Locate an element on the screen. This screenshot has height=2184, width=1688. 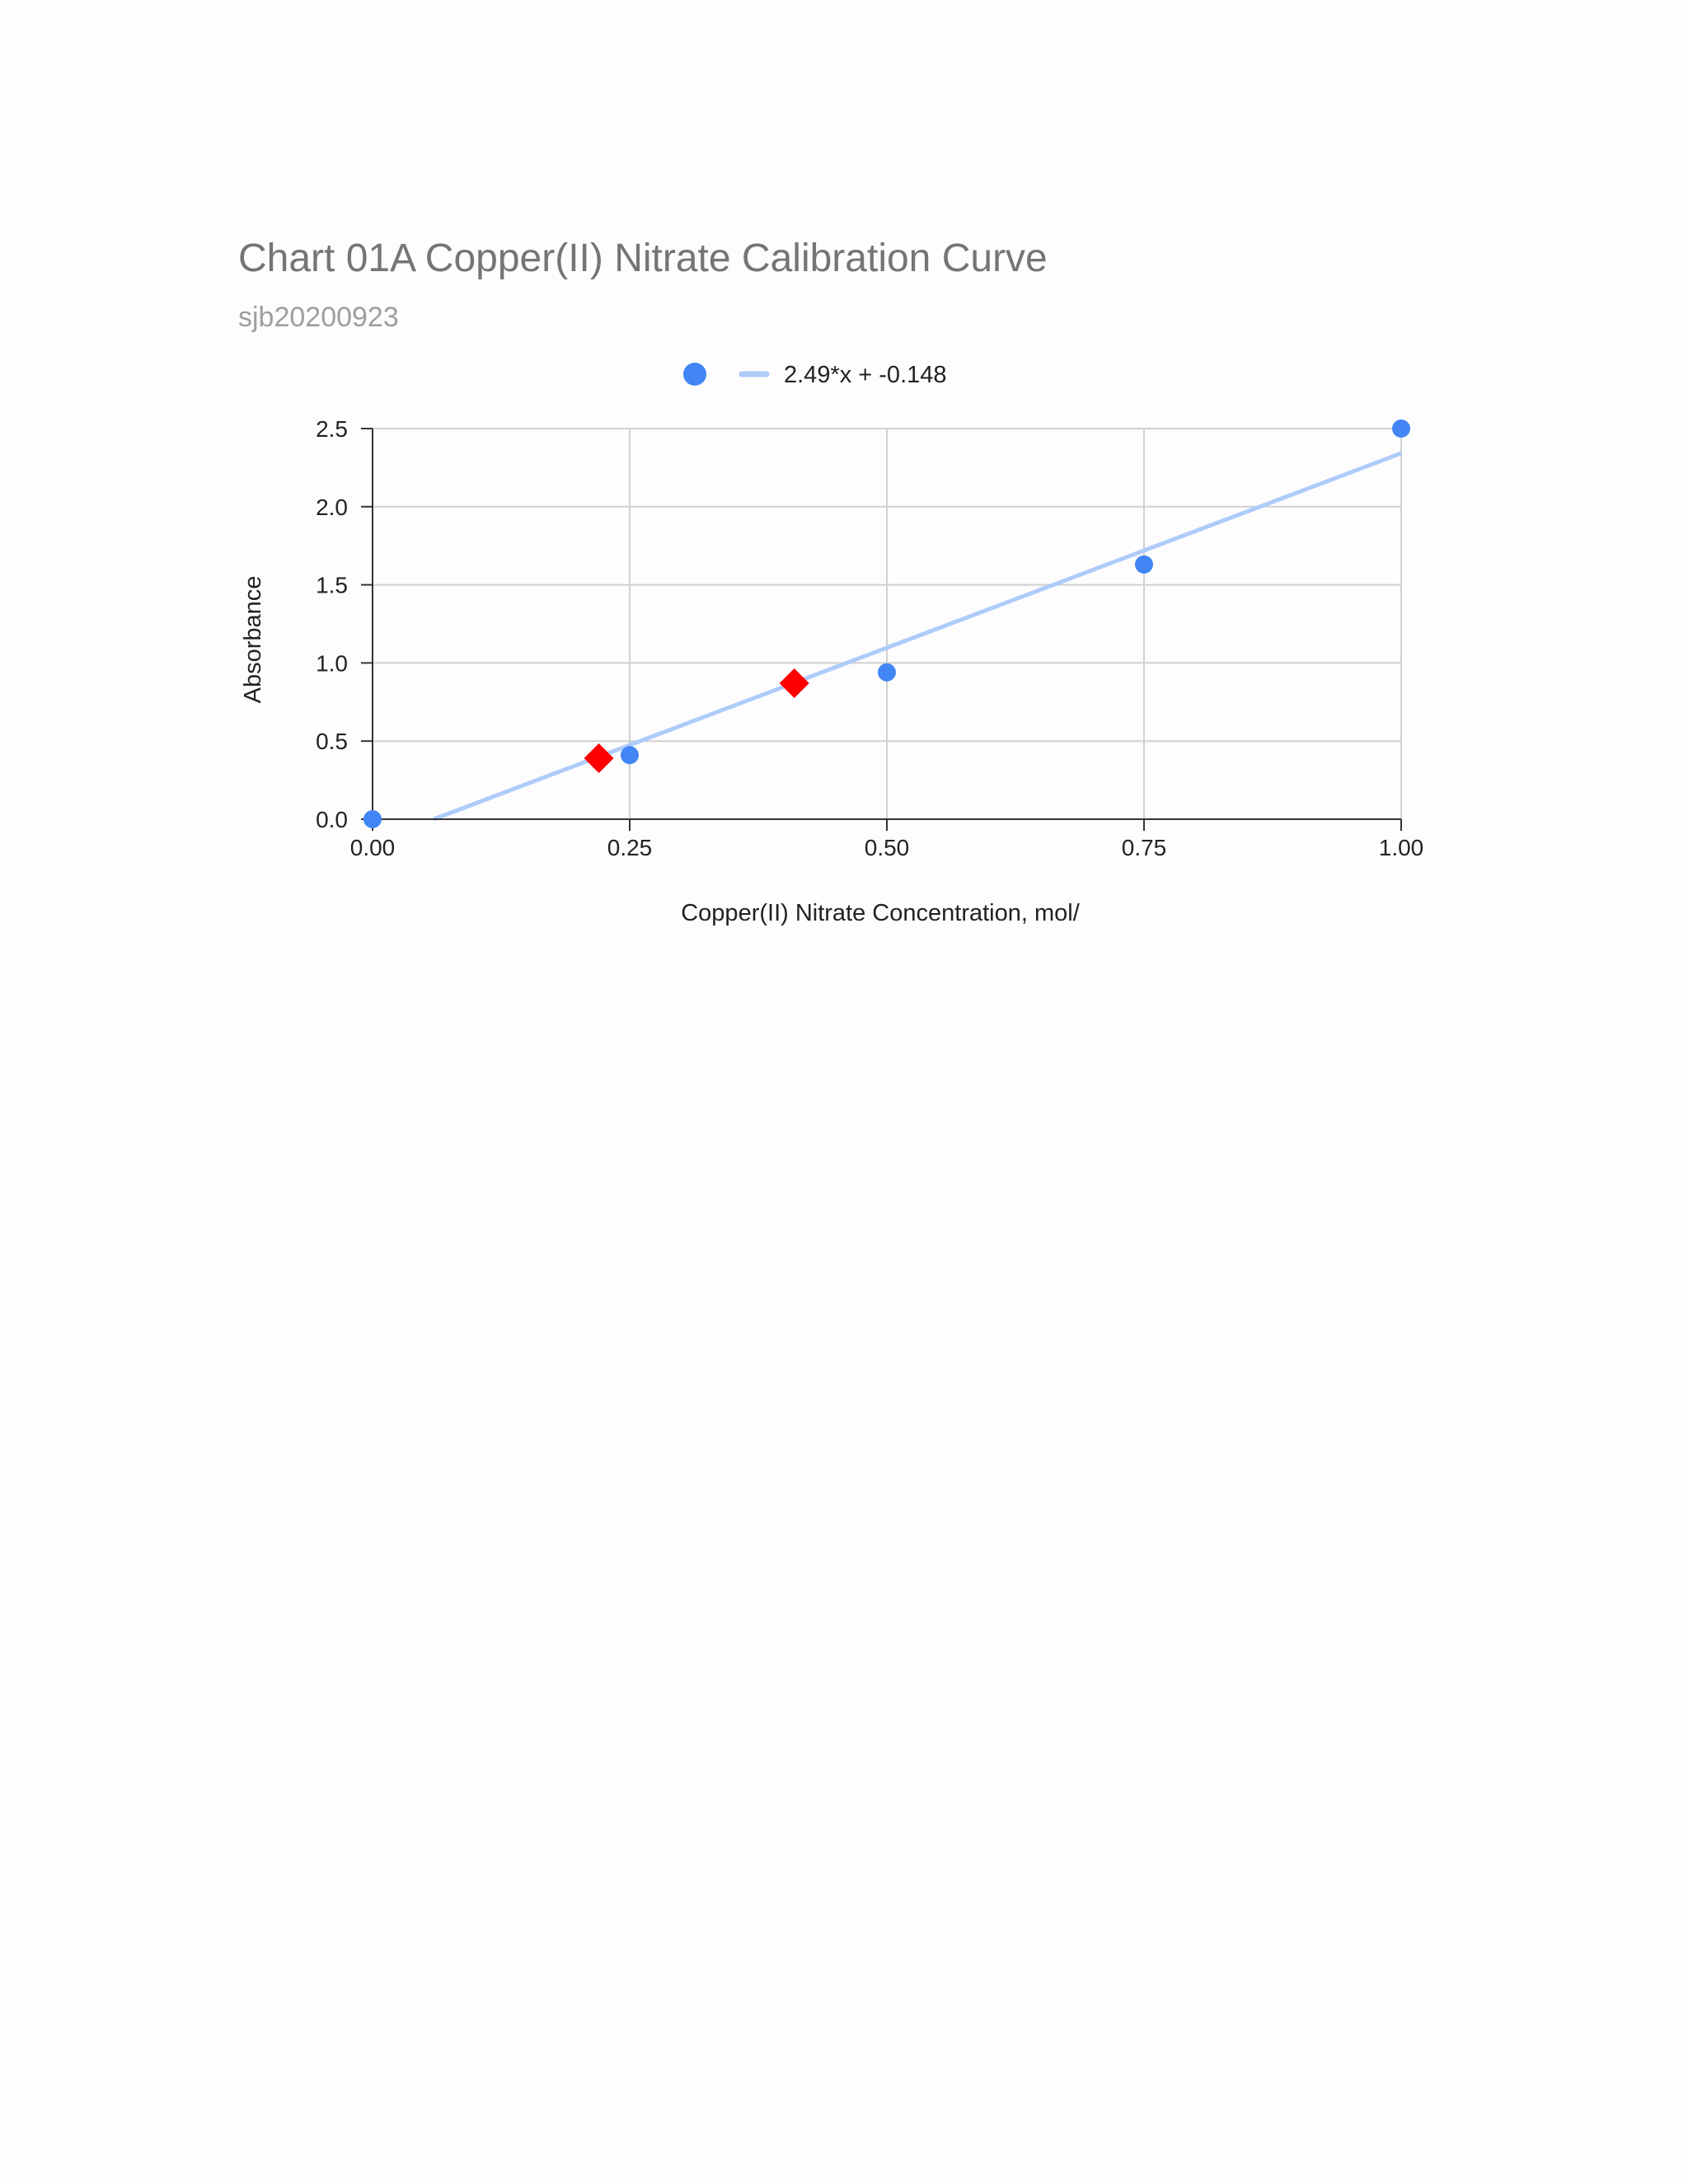
x-tick-label: 0.50 is located at coordinates (888, 847).